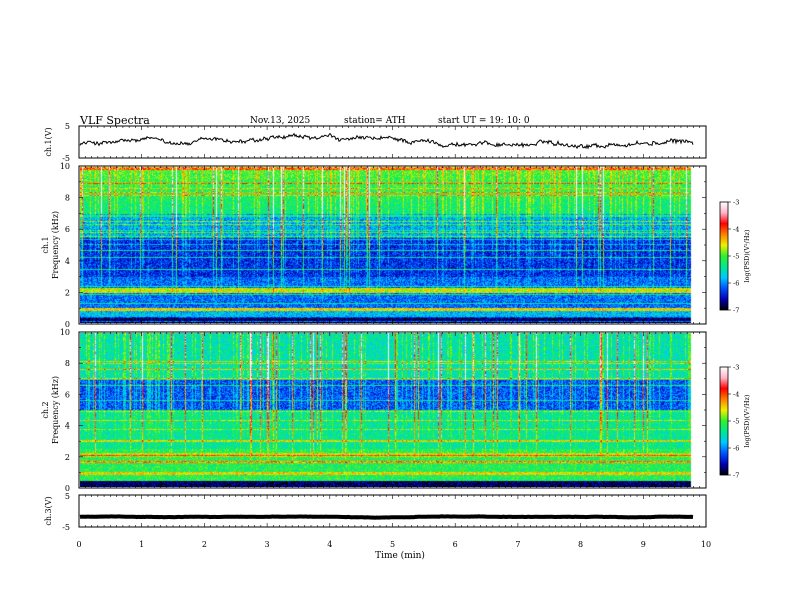 The height and width of the screenshot is (612, 792). What do you see at coordinates (55, 245) in the screenshot?
I see `ch1-spec-ylabel: Frequency (kHz)` at bounding box center [55, 245].